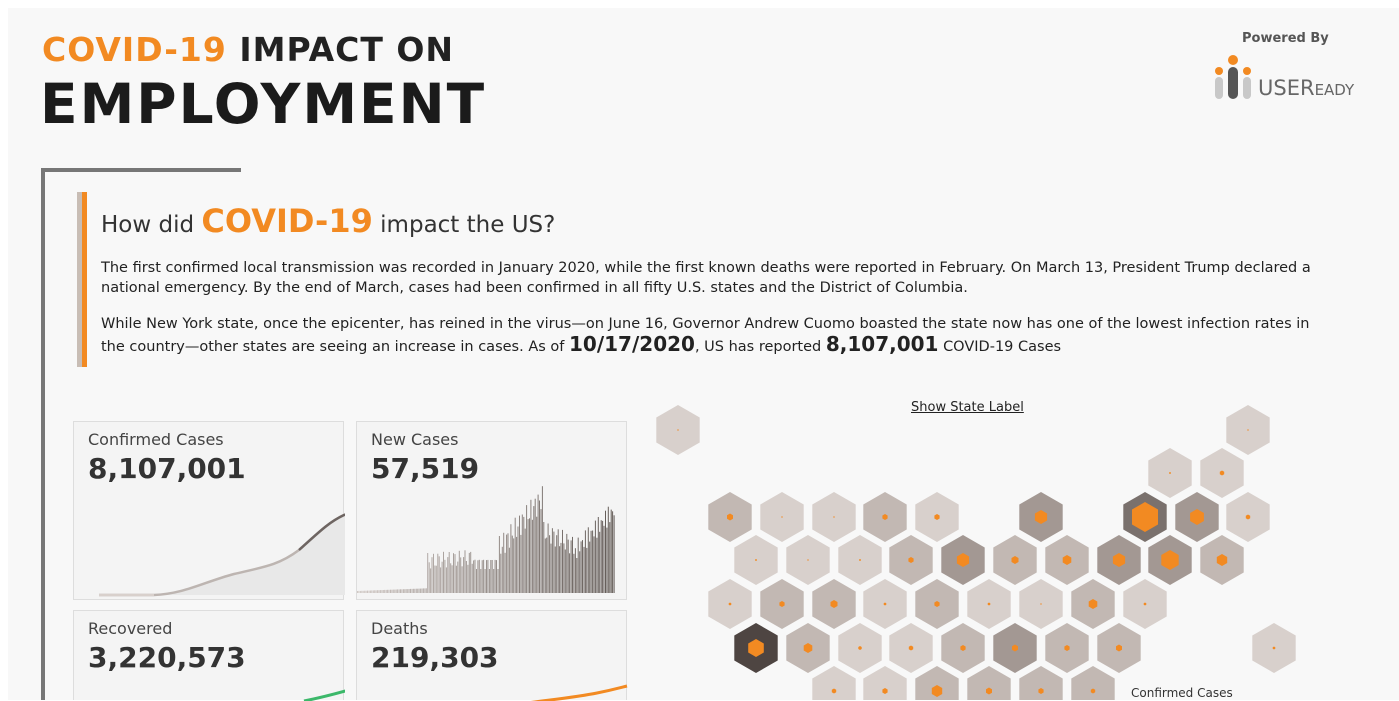 This screenshot has width=1399, height=701. Describe the element at coordinates (632, 344) in the screenshot. I see `report-date: 10/17/2020` at that location.